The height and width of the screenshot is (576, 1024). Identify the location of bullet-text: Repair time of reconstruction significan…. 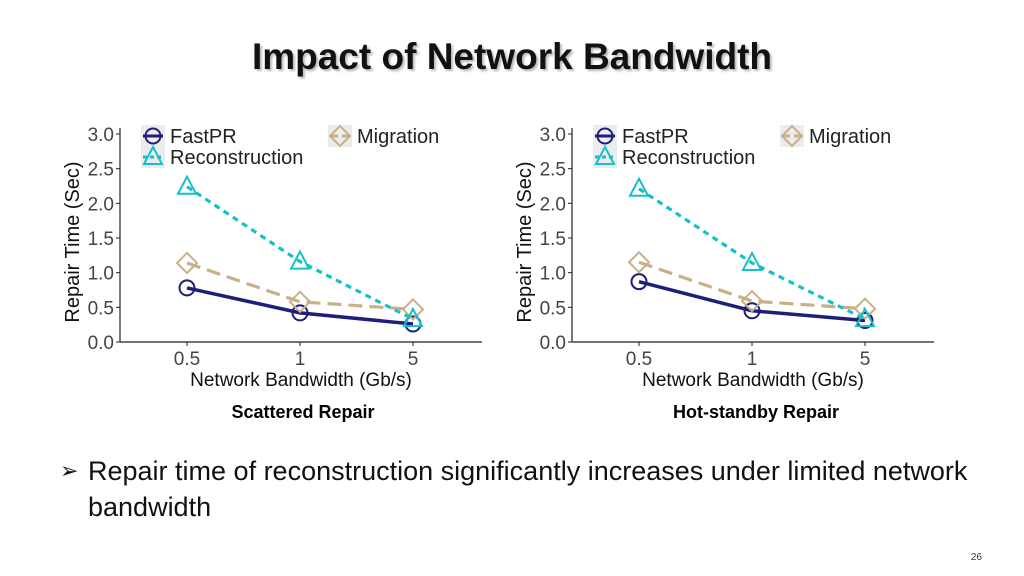
(528, 489).